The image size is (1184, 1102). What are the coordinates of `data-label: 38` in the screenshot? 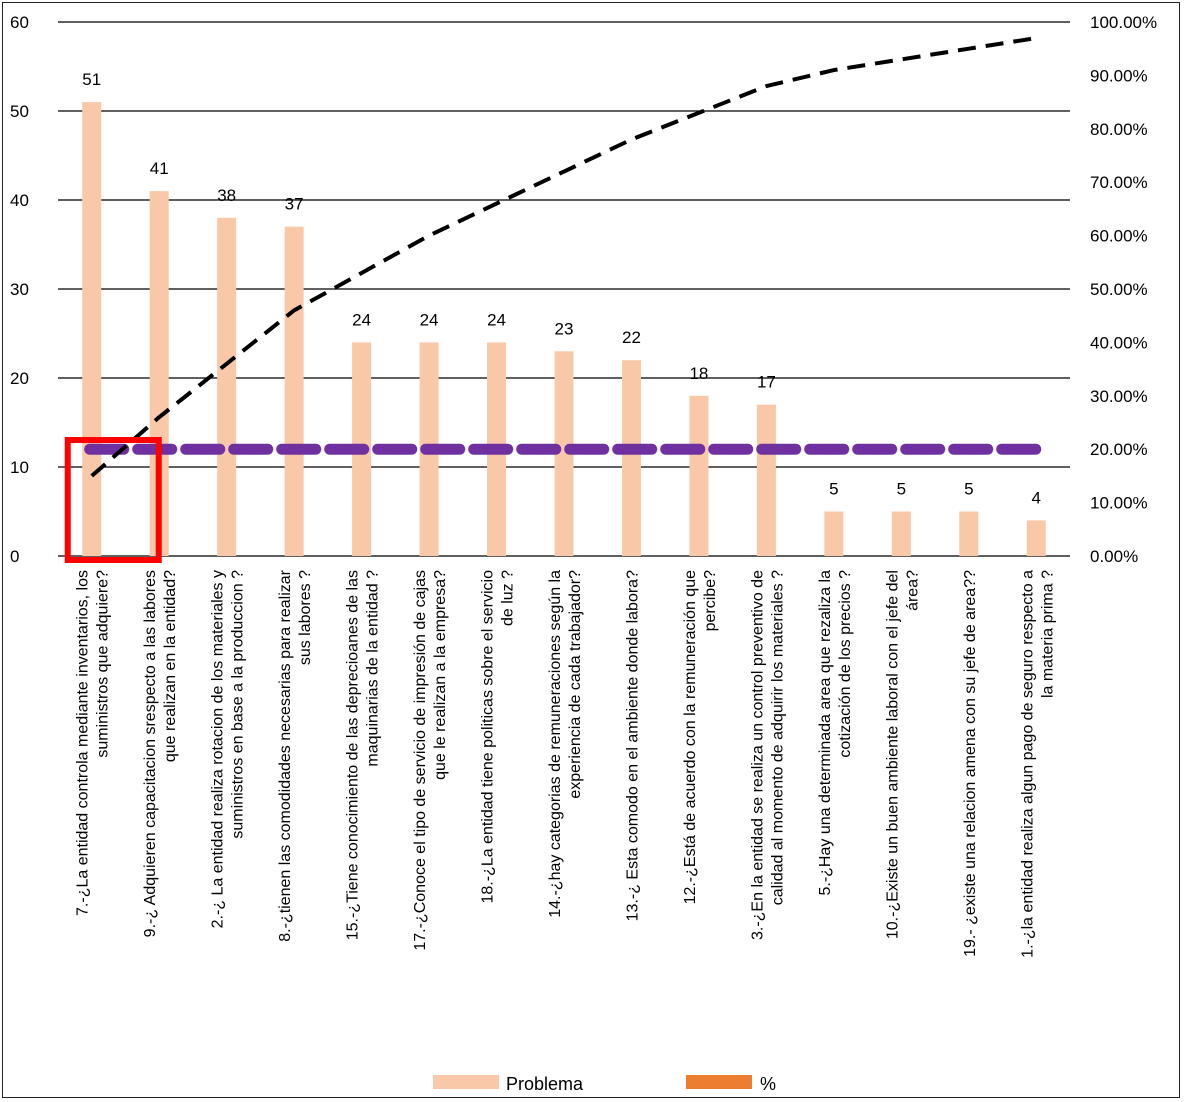 It's located at (226, 195).